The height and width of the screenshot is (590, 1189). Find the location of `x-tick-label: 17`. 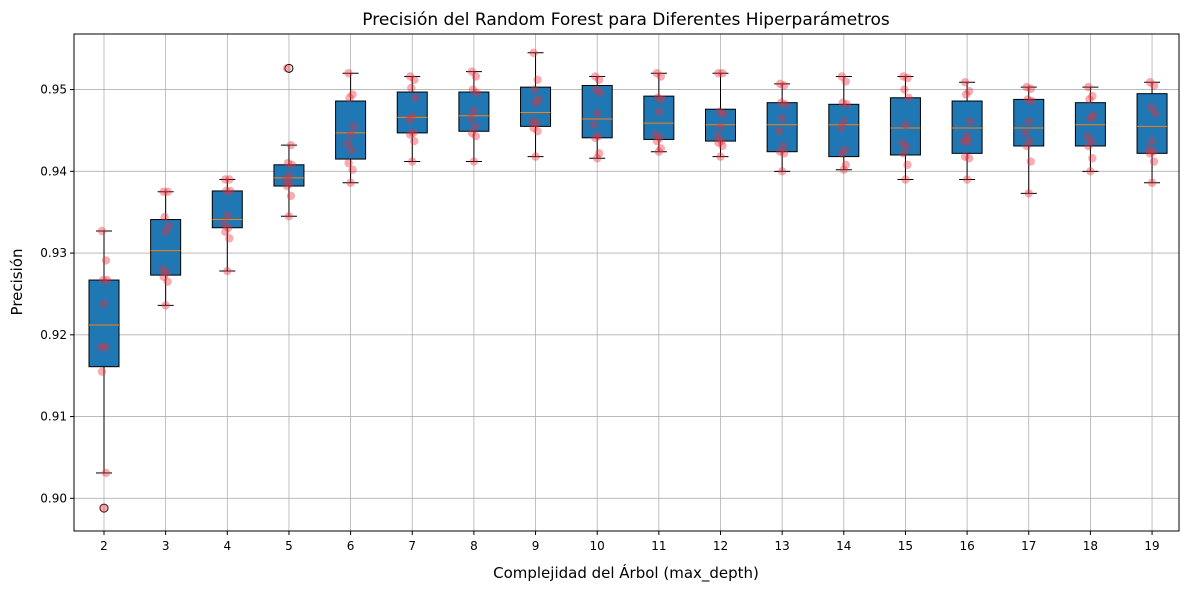

x-tick-label: 17 is located at coordinates (1028, 546).